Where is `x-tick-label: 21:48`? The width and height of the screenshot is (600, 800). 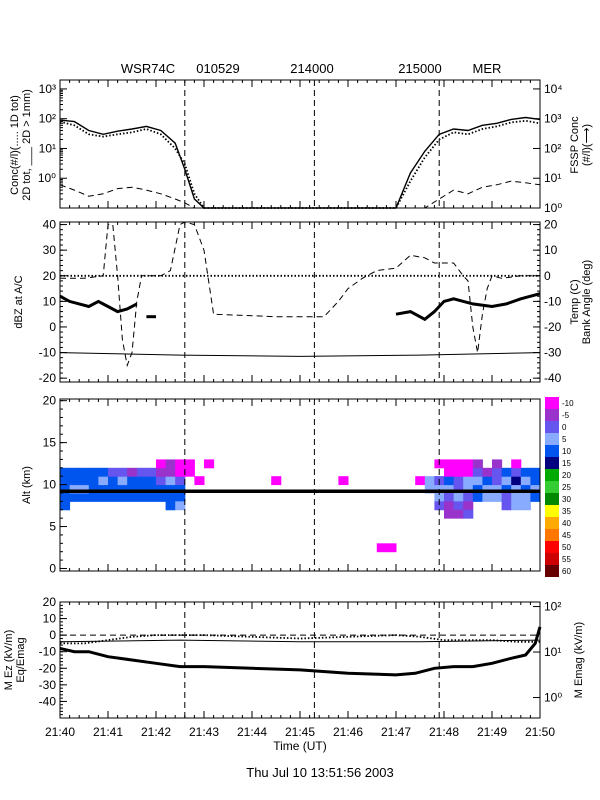
x-tick-label: 21:48 is located at coordinates (444, 732).